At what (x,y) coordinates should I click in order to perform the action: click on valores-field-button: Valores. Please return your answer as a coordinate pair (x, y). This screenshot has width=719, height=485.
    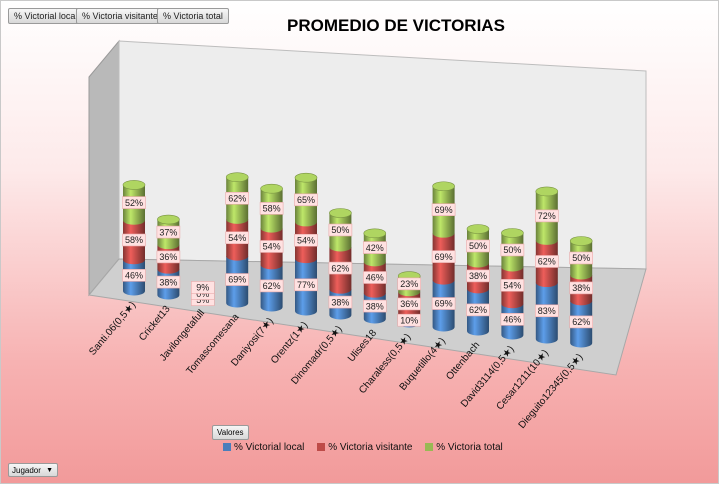
    Looking at the image, I should click on (230, 432).